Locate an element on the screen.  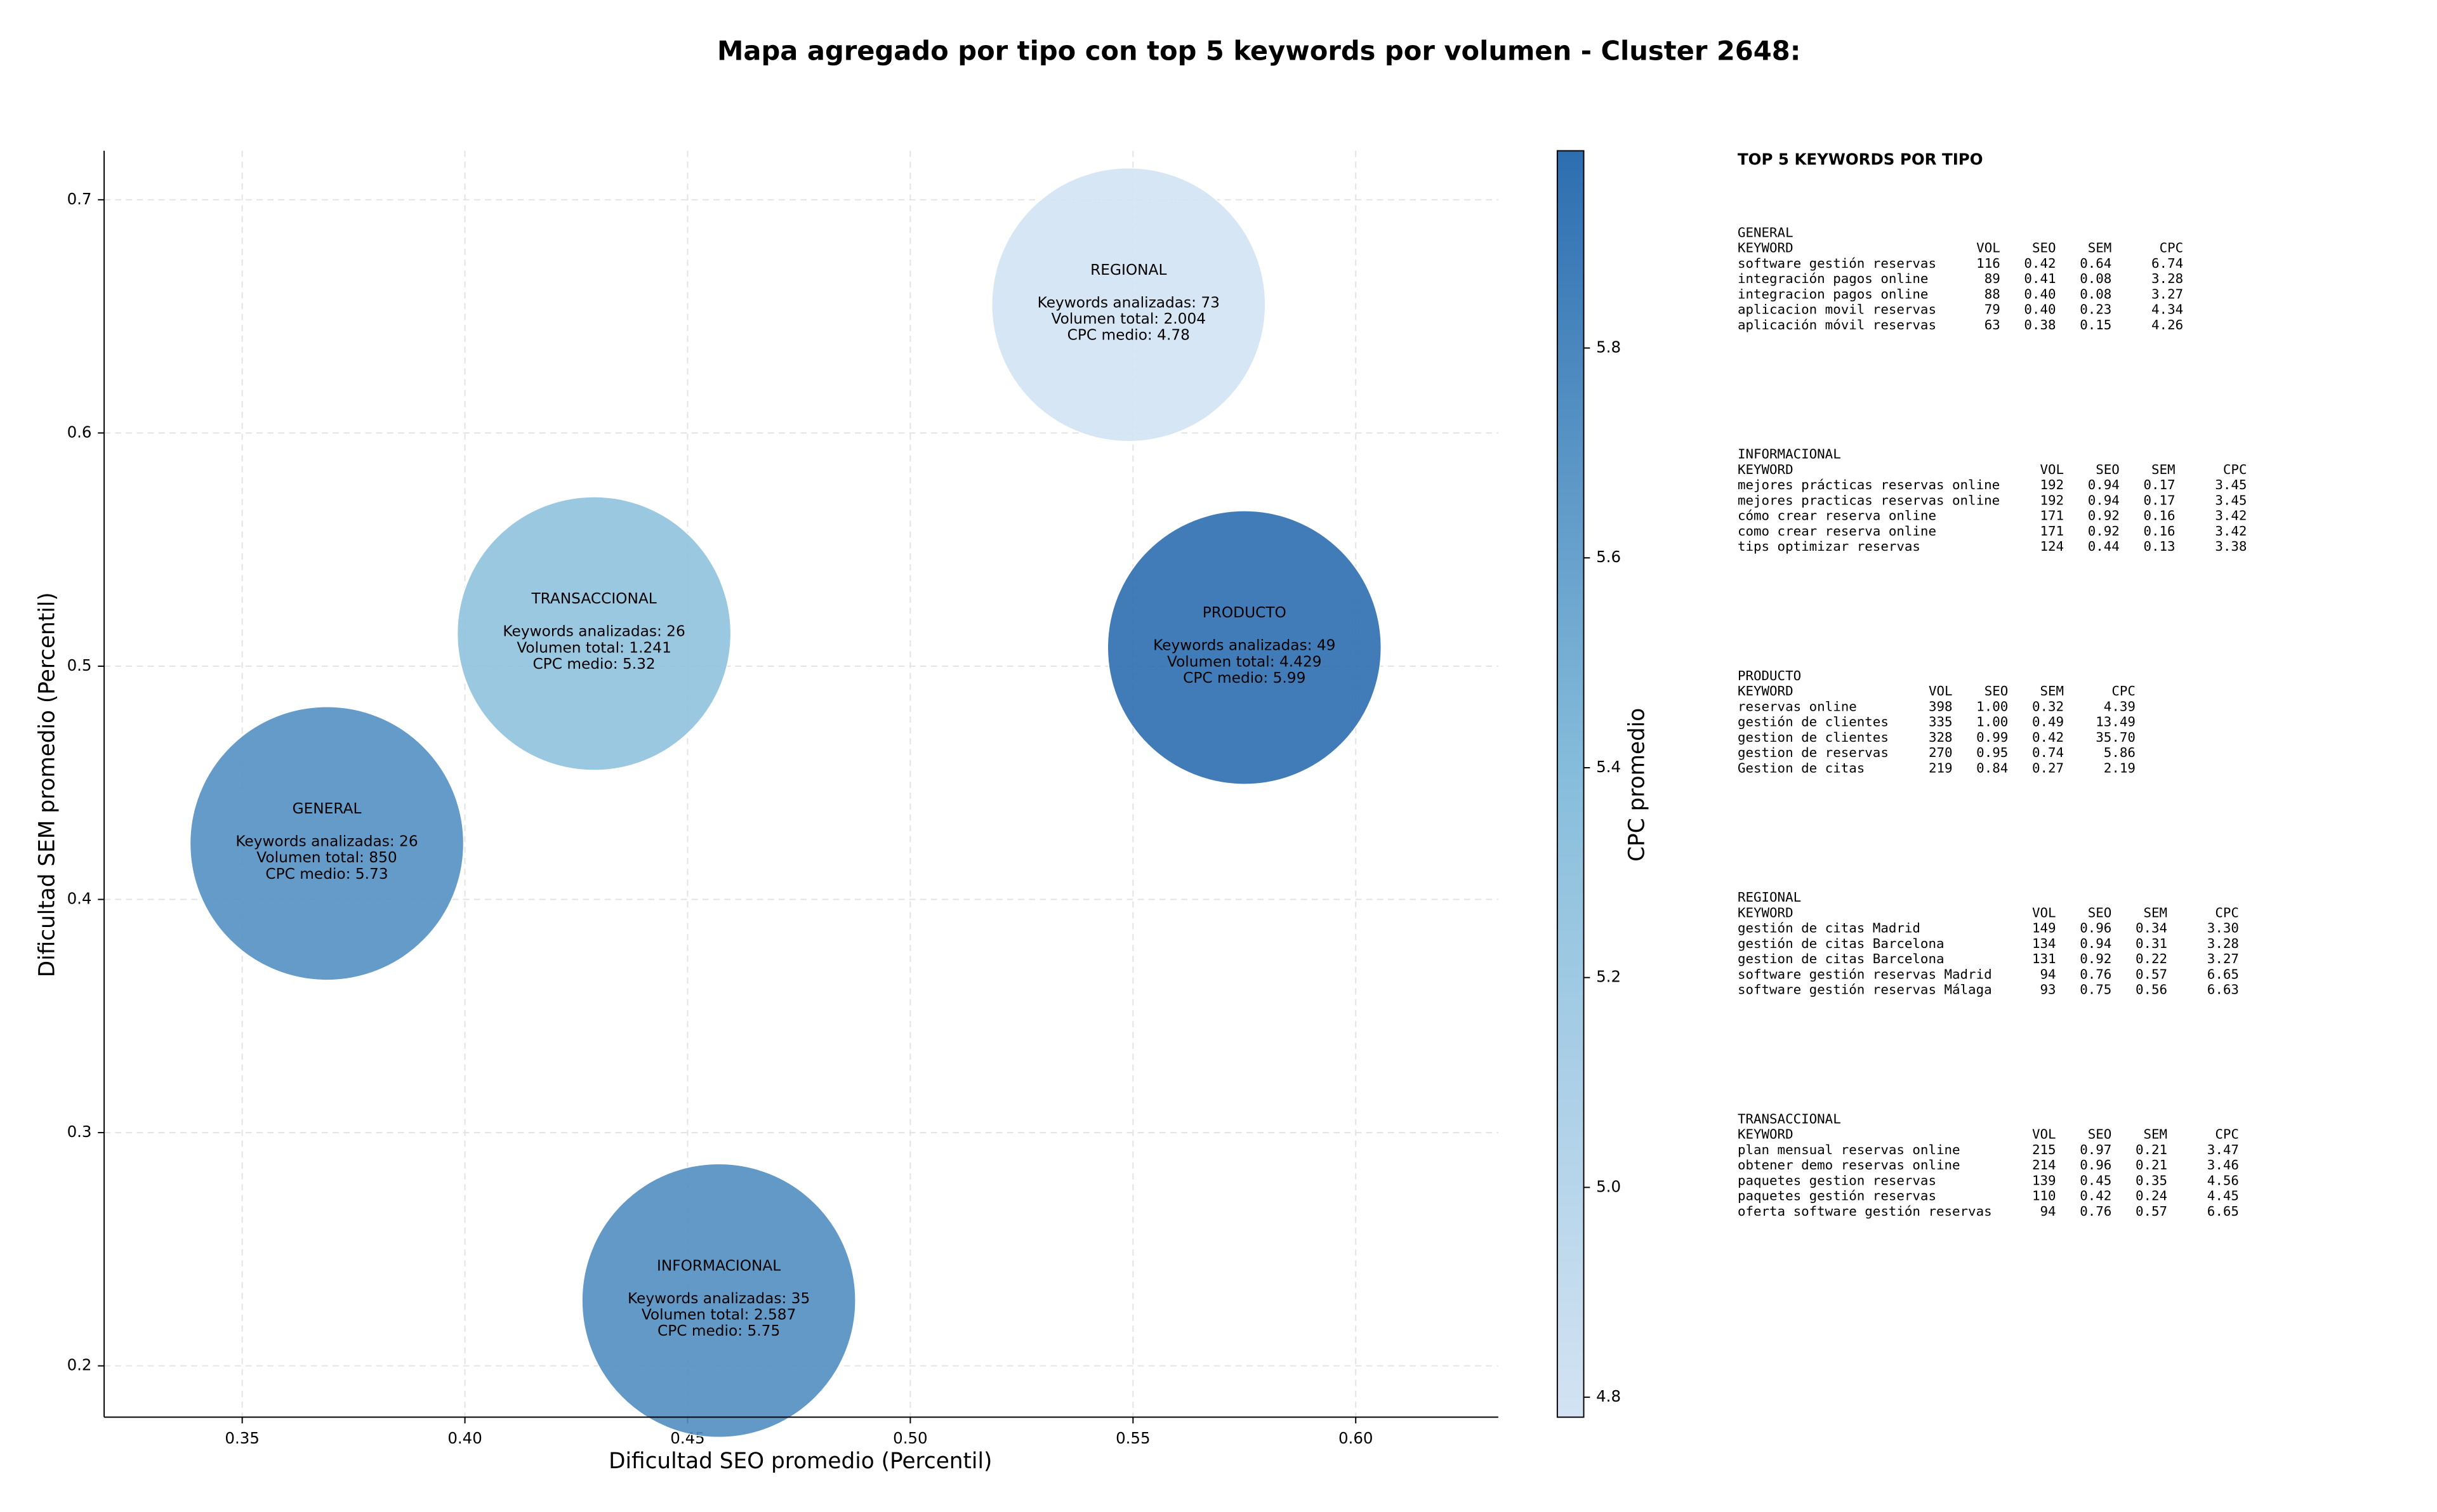
table-cell: 4.26 is located at coordinates (2167, 325).